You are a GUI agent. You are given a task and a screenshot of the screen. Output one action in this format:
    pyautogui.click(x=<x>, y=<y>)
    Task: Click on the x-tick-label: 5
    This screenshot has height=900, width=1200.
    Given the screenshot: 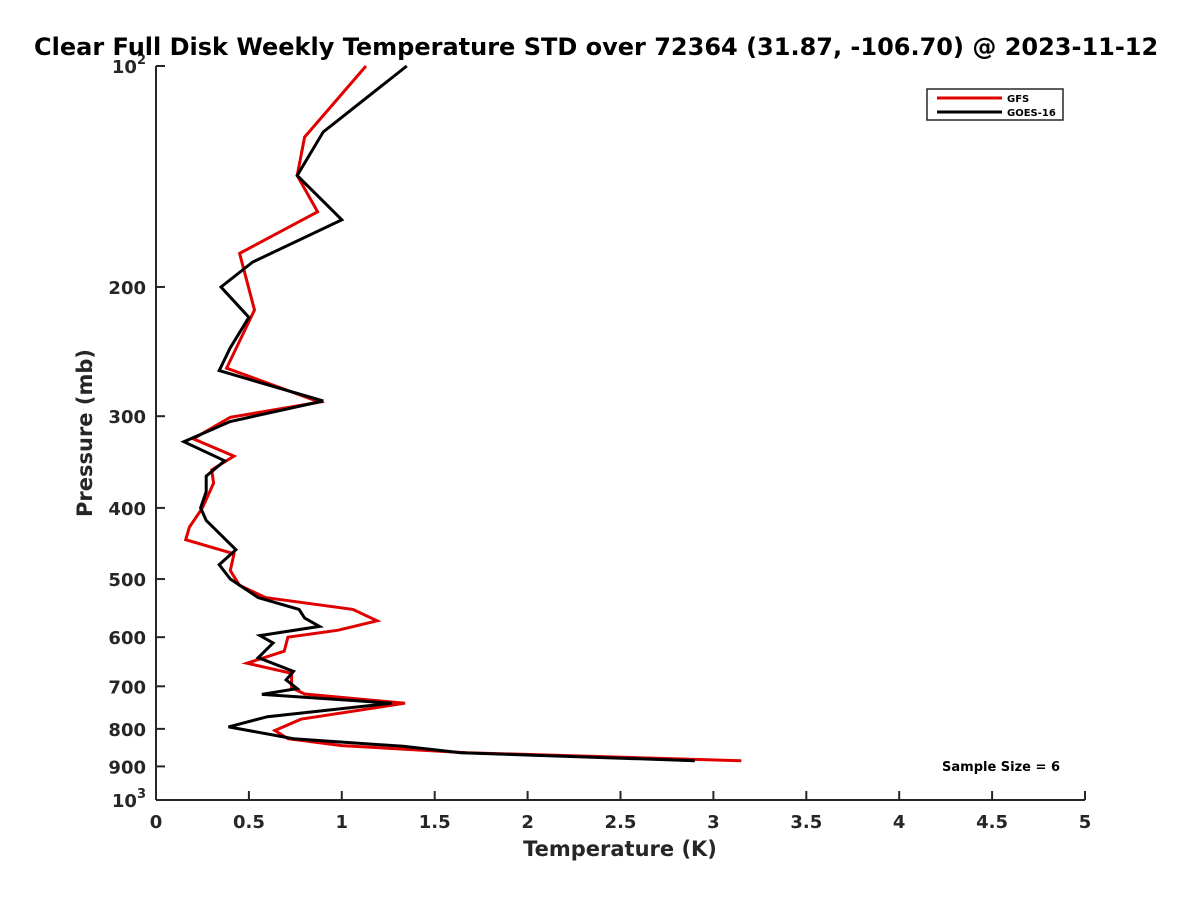 What is the action you would take?
    pyautogui.click(x=1085, y=822)
    